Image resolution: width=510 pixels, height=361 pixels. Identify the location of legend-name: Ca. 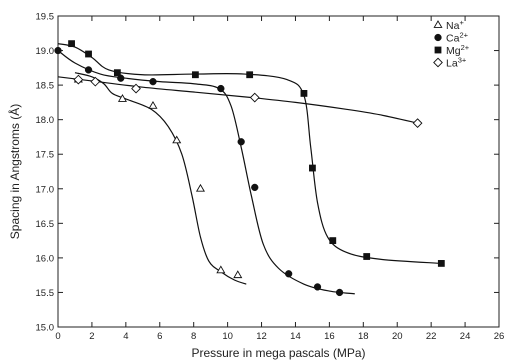
(453, 39).